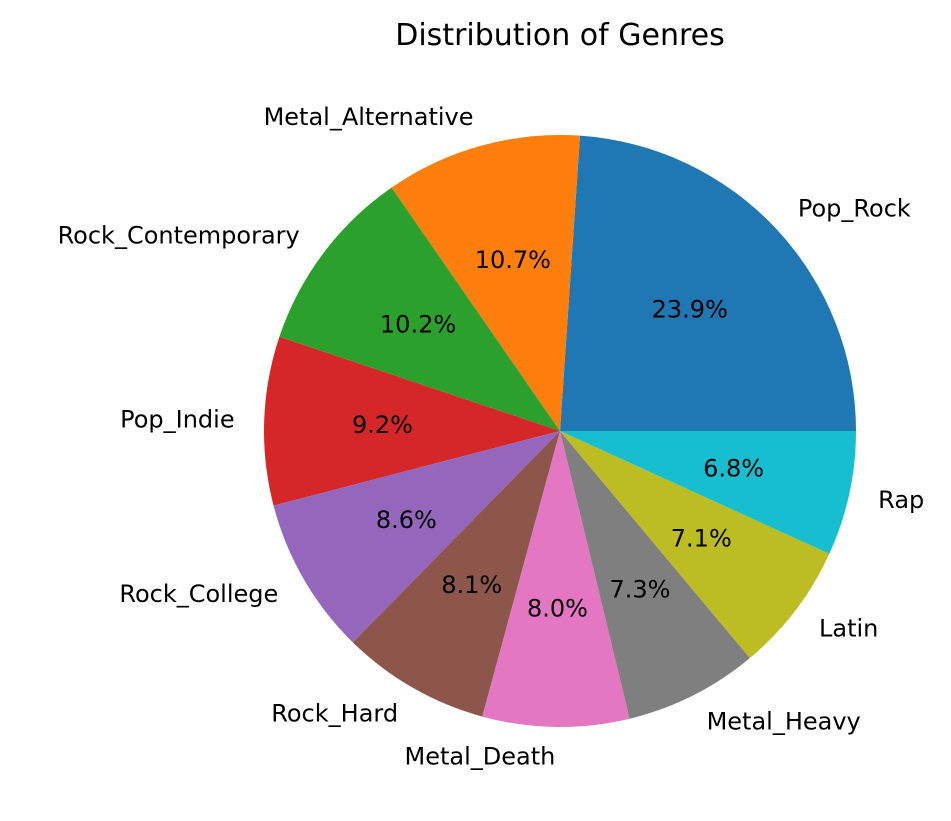 The height and width of the screenshot is (821, 951). I want to click on slice-label: Rock_Hard, so click(334, 713).